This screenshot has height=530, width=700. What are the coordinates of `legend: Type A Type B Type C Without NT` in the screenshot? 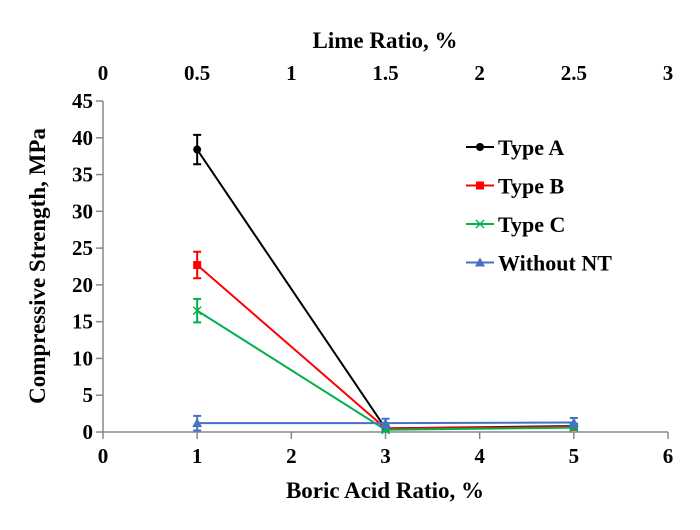 It's located at (539, 205).